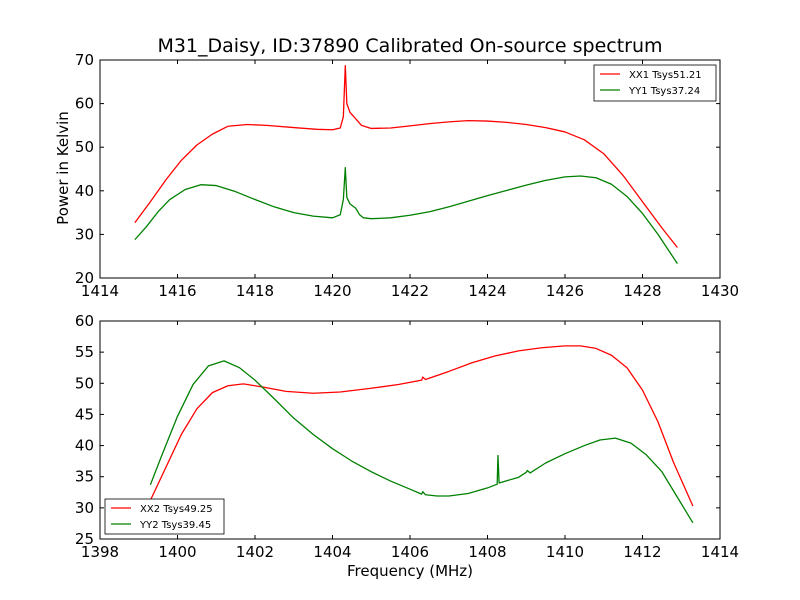 This screenshot has width=800, height=600. I want to click on x-tick-label: 1404, so click(332, 552).